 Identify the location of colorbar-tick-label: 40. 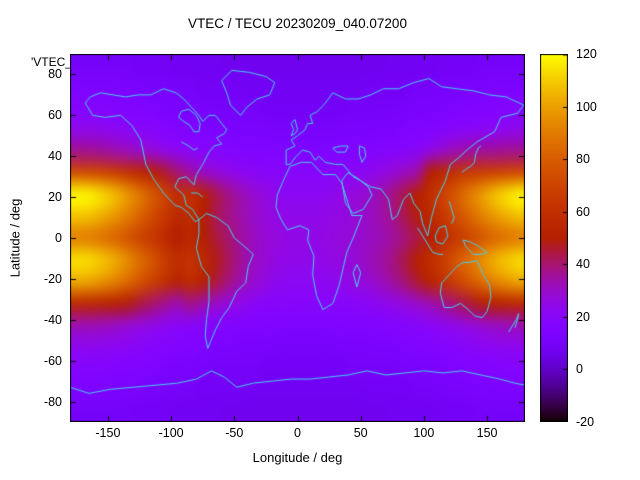
(583, 264).